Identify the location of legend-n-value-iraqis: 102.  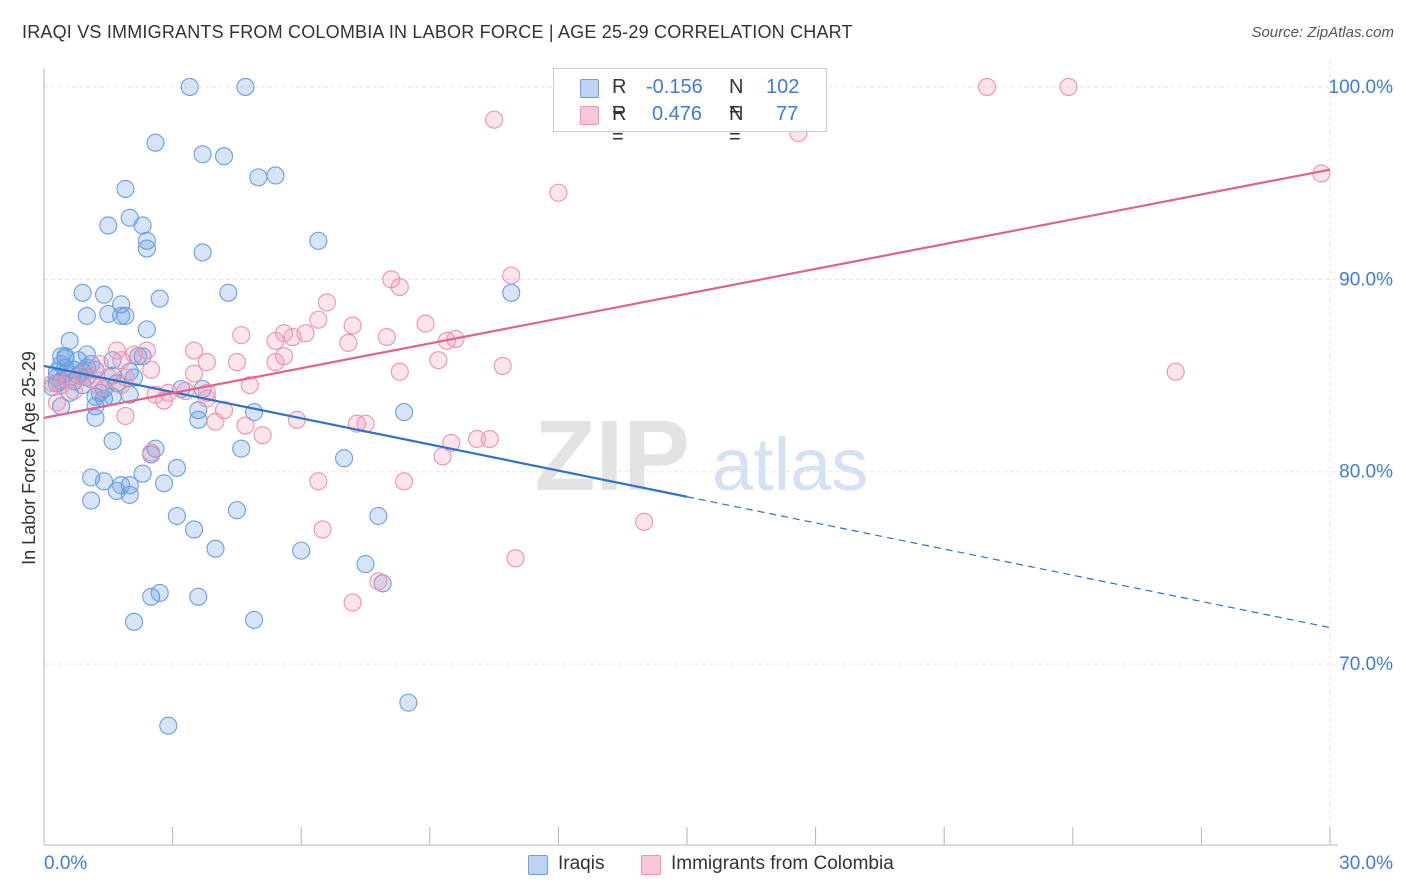
(783, 87).